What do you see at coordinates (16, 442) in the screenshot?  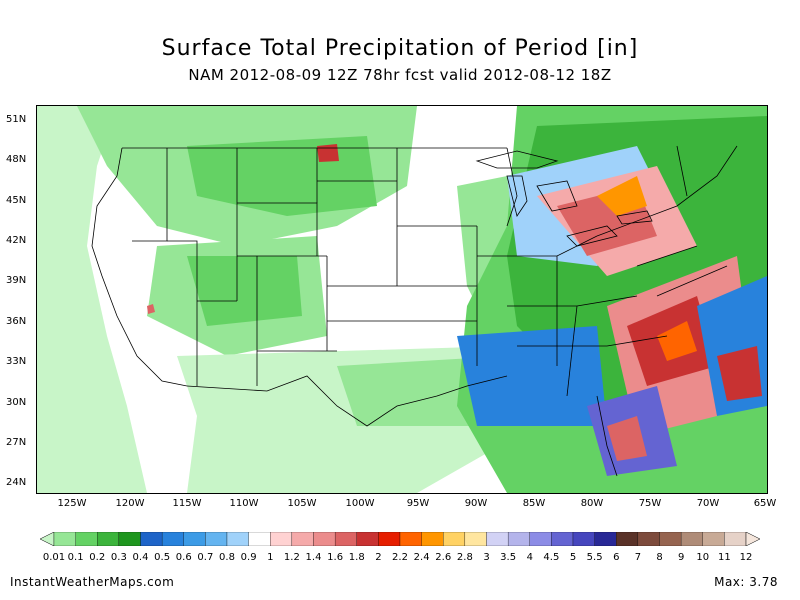 I see `lat-label: 27N` at bounding box center [16, 442].